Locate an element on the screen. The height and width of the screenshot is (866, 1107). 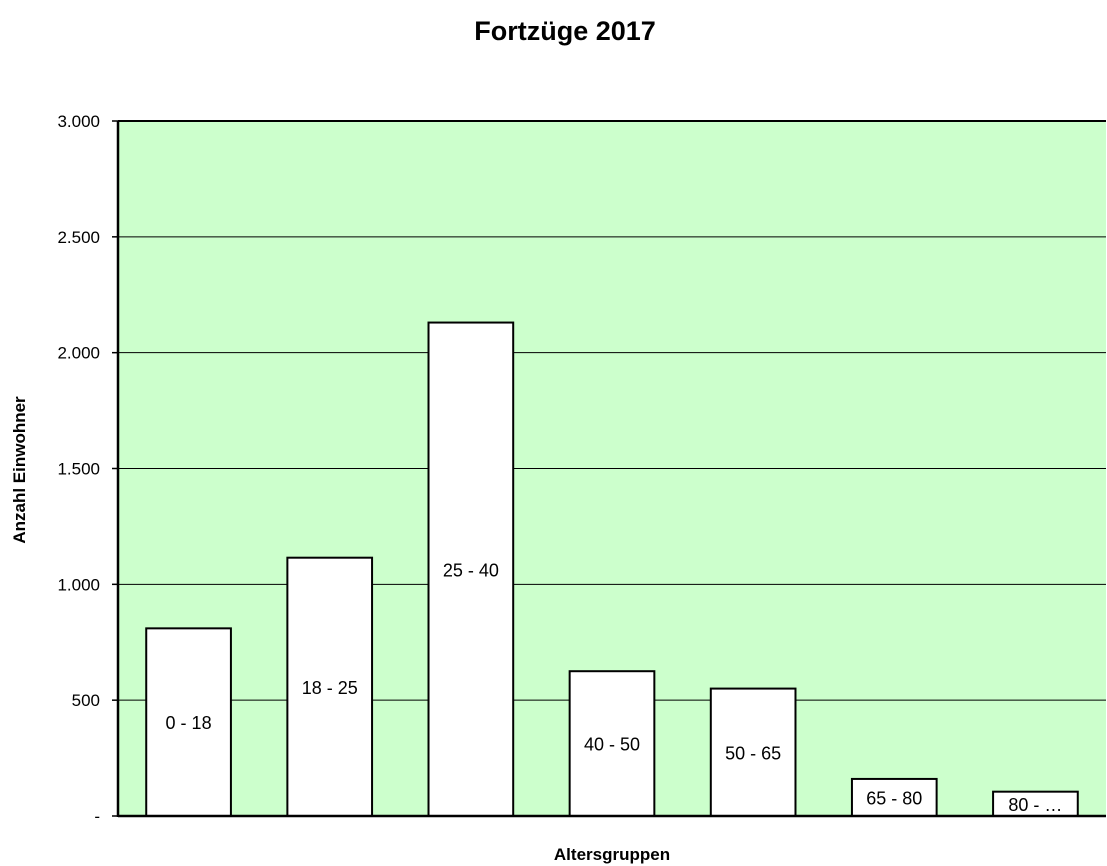
bar-label: 0 - 18 is located at coordinates (189, 723).